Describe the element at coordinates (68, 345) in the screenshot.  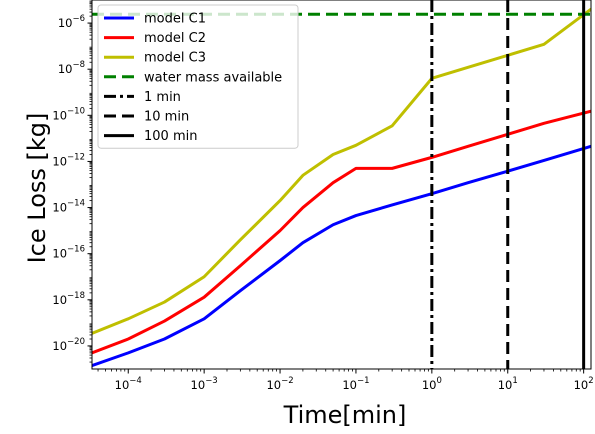
I see `y-tick-label: 10⁻²⁰` at that location.